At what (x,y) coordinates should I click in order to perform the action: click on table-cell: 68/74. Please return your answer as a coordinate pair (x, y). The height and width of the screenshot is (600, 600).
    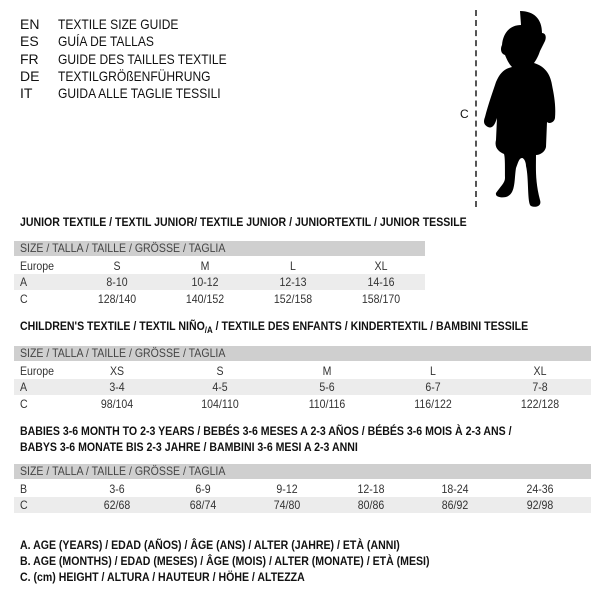
    Looking at the image, I should click on (203, 505).